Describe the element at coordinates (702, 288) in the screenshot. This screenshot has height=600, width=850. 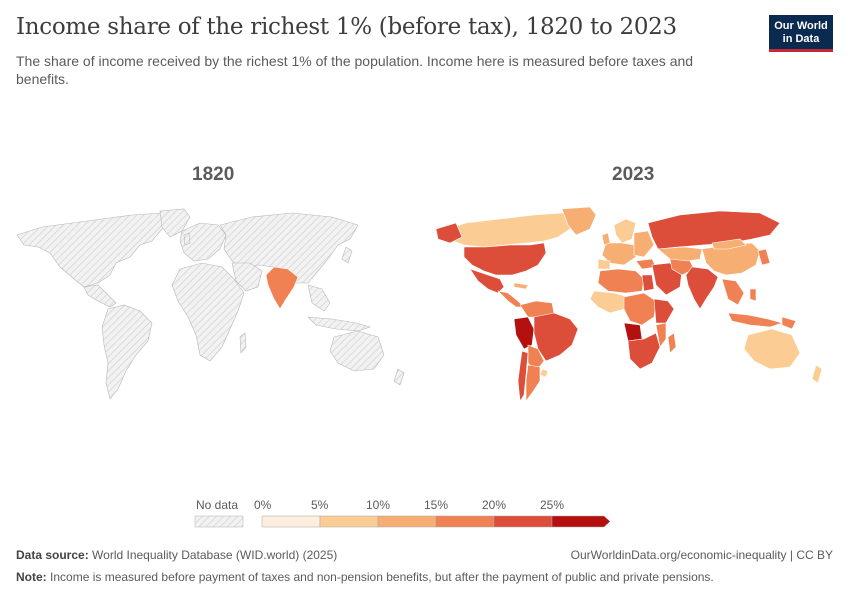
I see `india` at that location.